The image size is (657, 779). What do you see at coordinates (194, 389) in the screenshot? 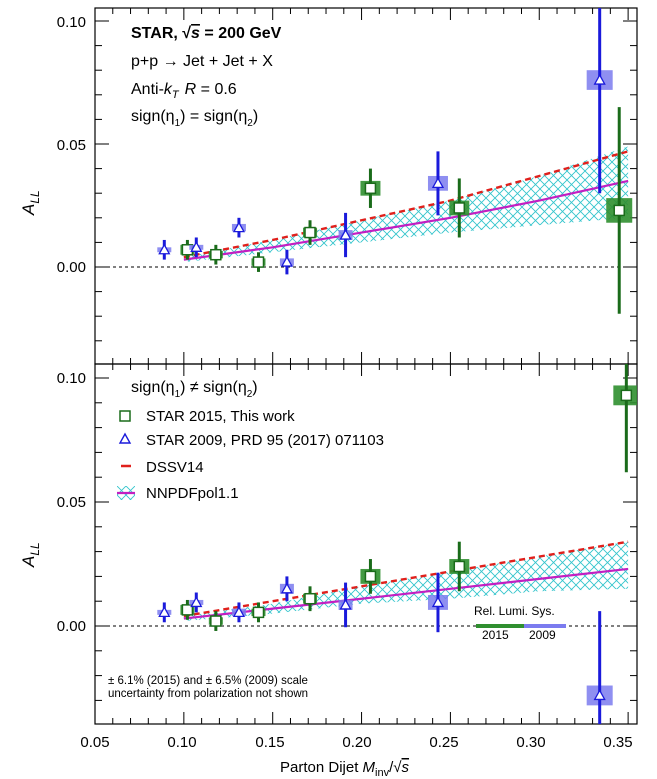
I see `bottom-topology-label: sign(η1) ≠ sign(η2)` at bounding box center [194, 389].